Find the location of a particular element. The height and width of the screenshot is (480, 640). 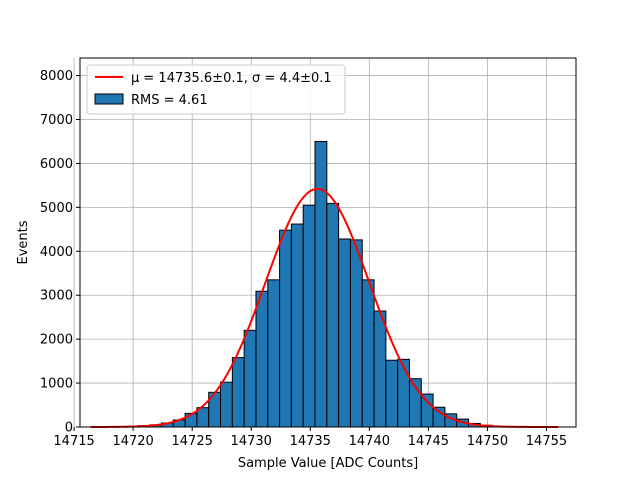

x-tick-label: 14720 is located at coordinates (132, 441).